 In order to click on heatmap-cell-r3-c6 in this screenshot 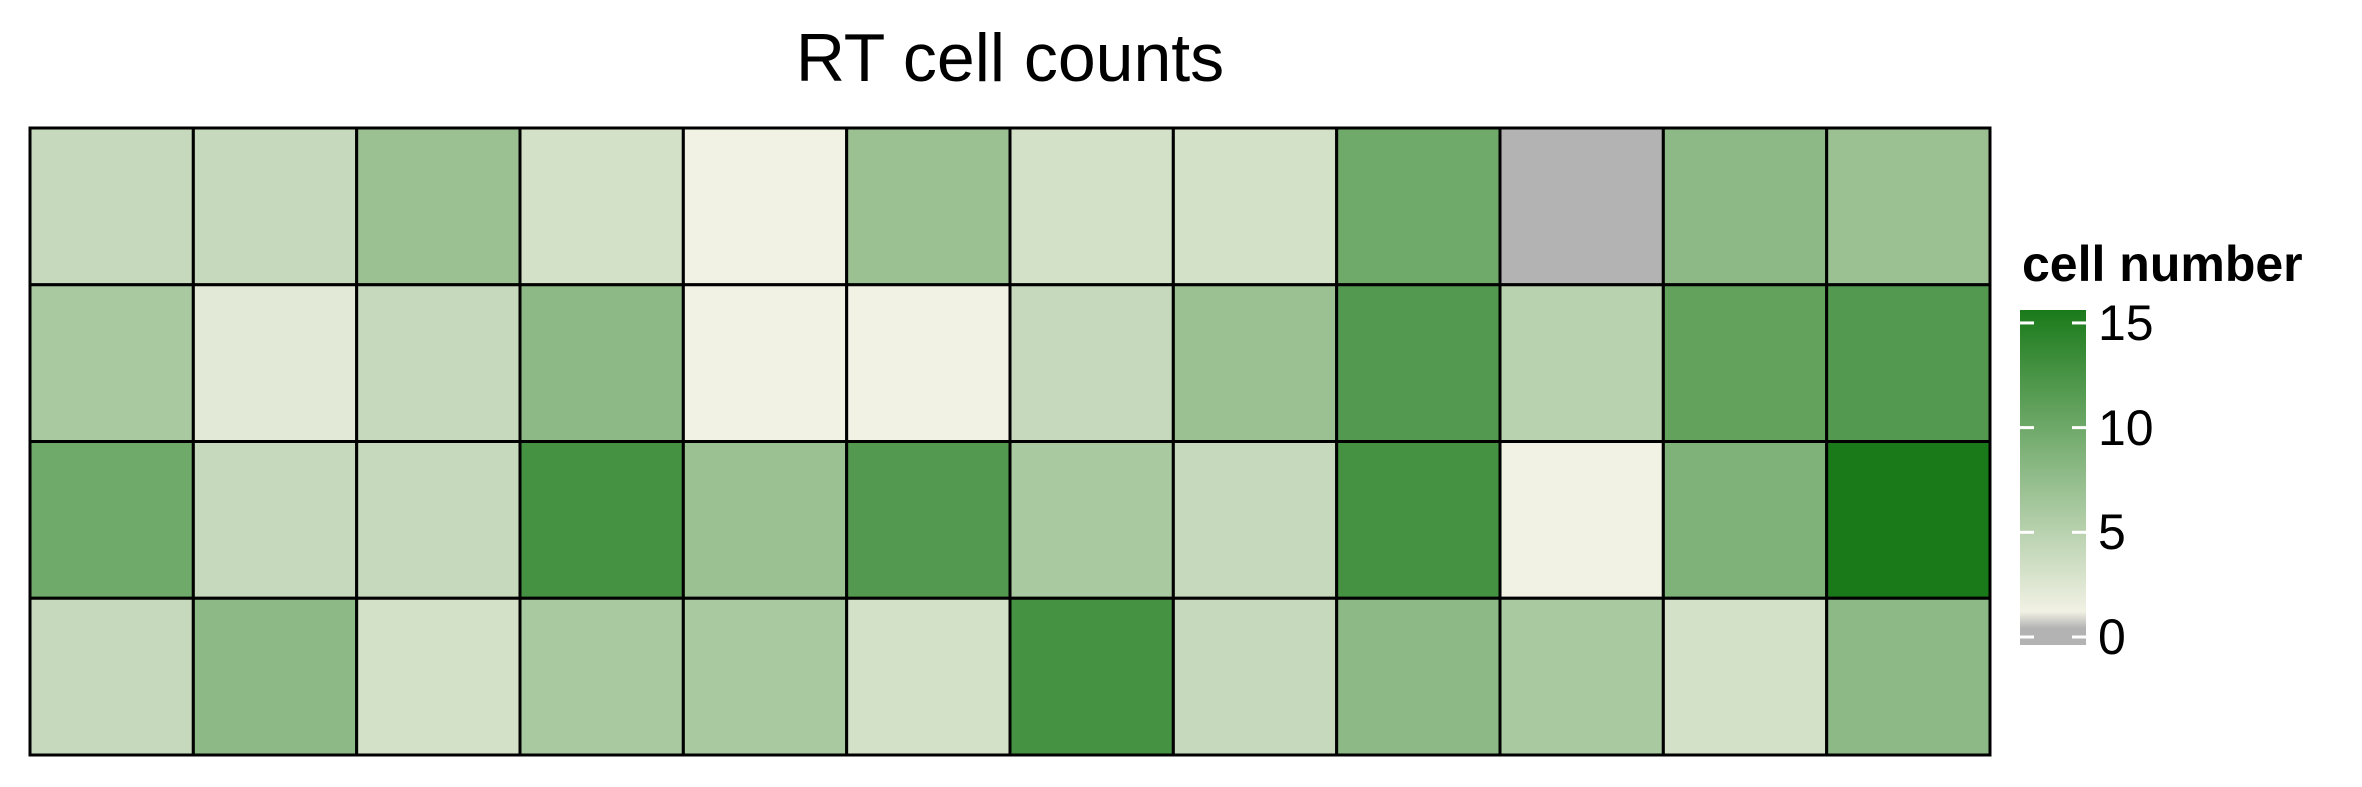, I will do `click(928, 520)`.